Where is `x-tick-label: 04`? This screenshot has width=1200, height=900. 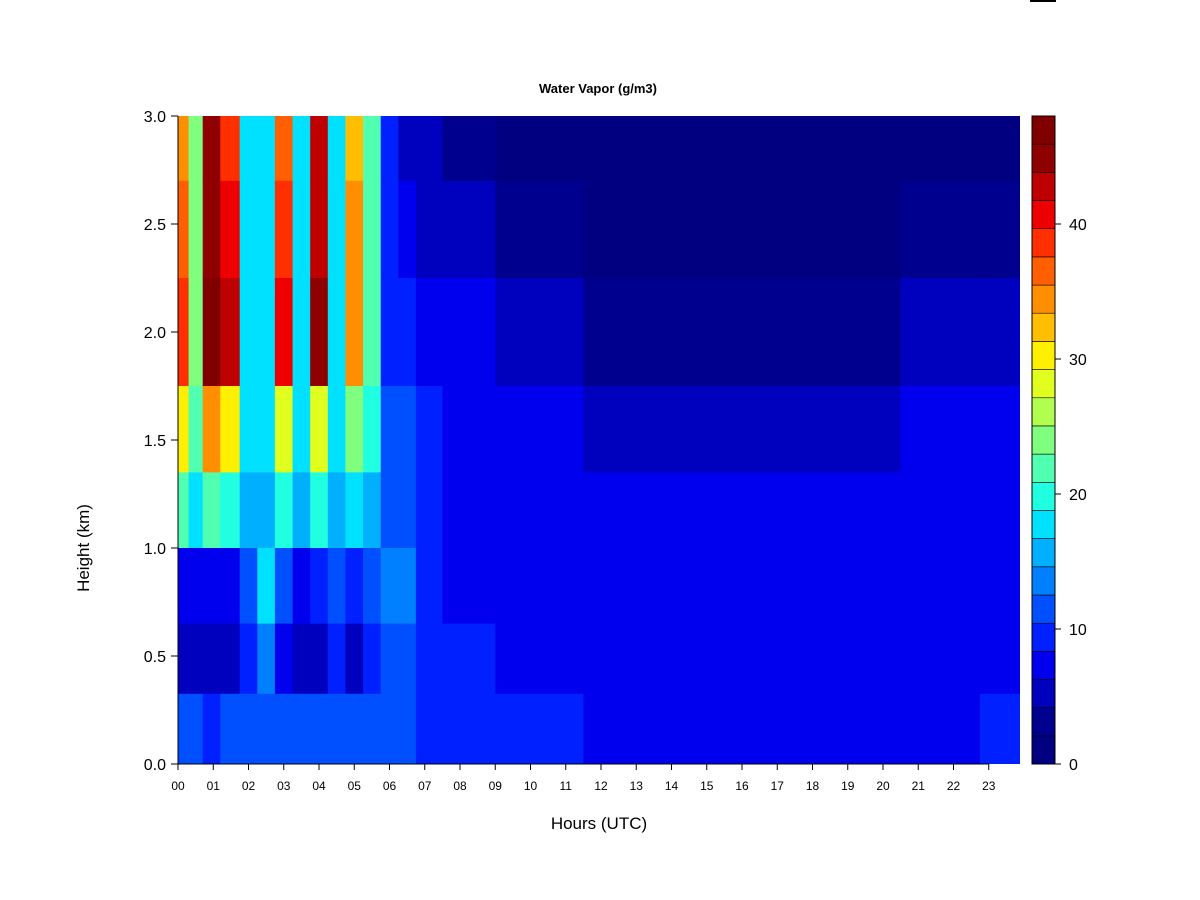 x-tick-label: 04 is located at coordinates (319, 786).